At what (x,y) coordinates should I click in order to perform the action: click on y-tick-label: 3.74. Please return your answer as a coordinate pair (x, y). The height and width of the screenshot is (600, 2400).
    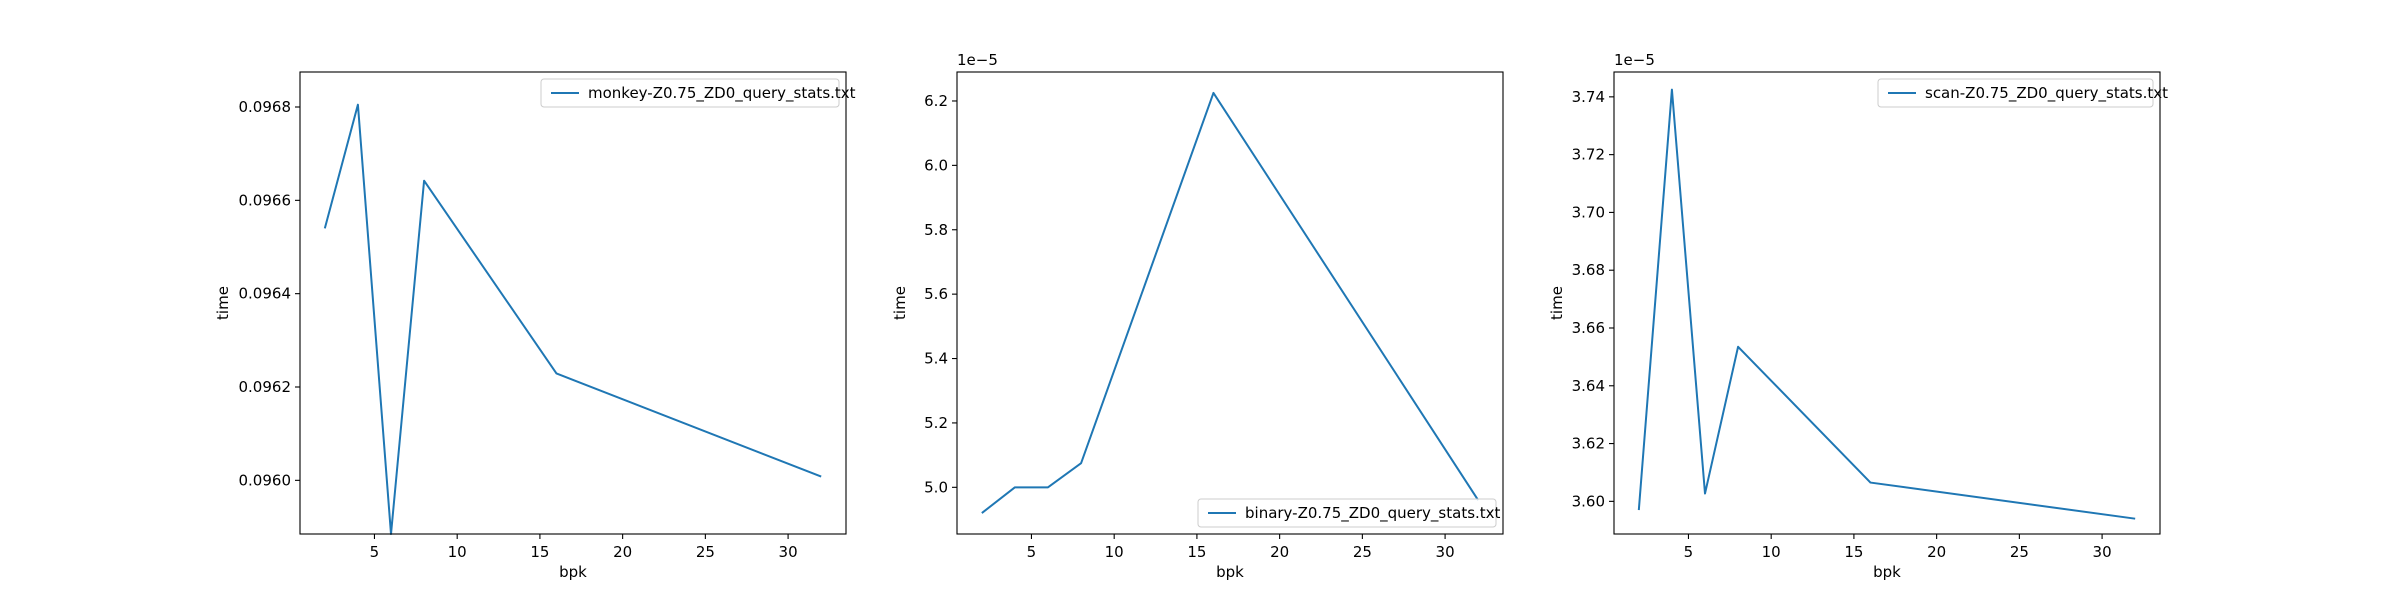
    Looking at the image, I should click on (1588, 97).